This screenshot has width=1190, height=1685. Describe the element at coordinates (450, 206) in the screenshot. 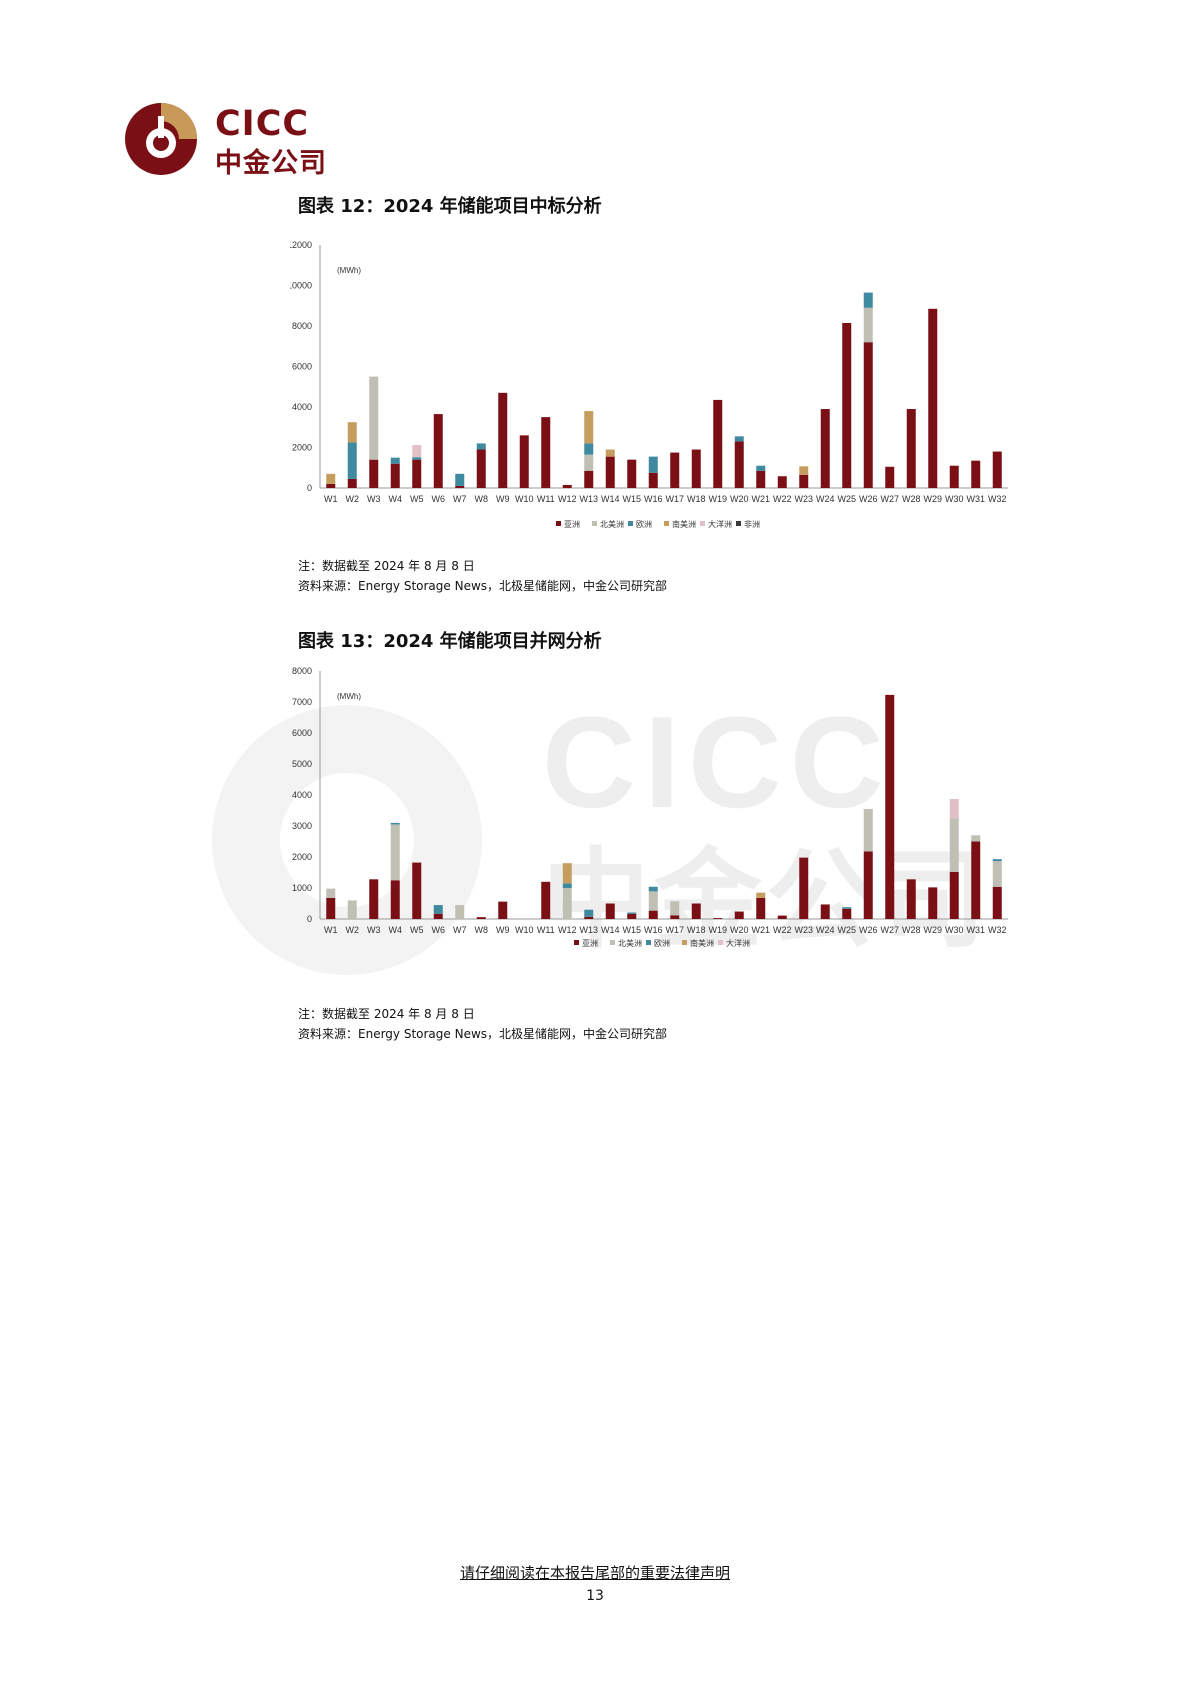

I see `figure-12-title: 图表 12：2024 年储能项目中标分析` at that location.